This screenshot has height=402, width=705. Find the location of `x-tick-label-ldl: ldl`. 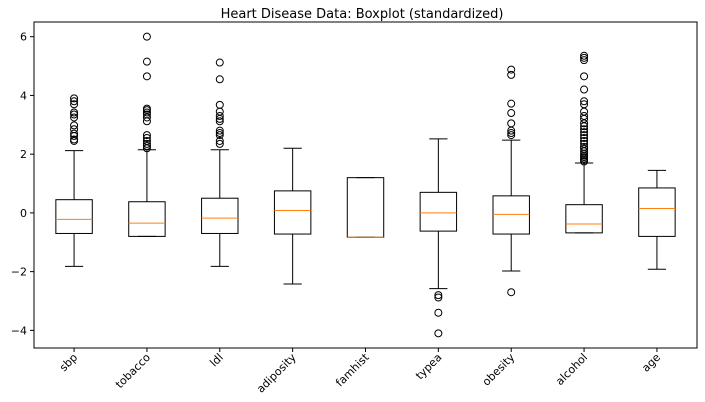

x-tick-label-ldl: ldl is located at coordinates (216, 360).